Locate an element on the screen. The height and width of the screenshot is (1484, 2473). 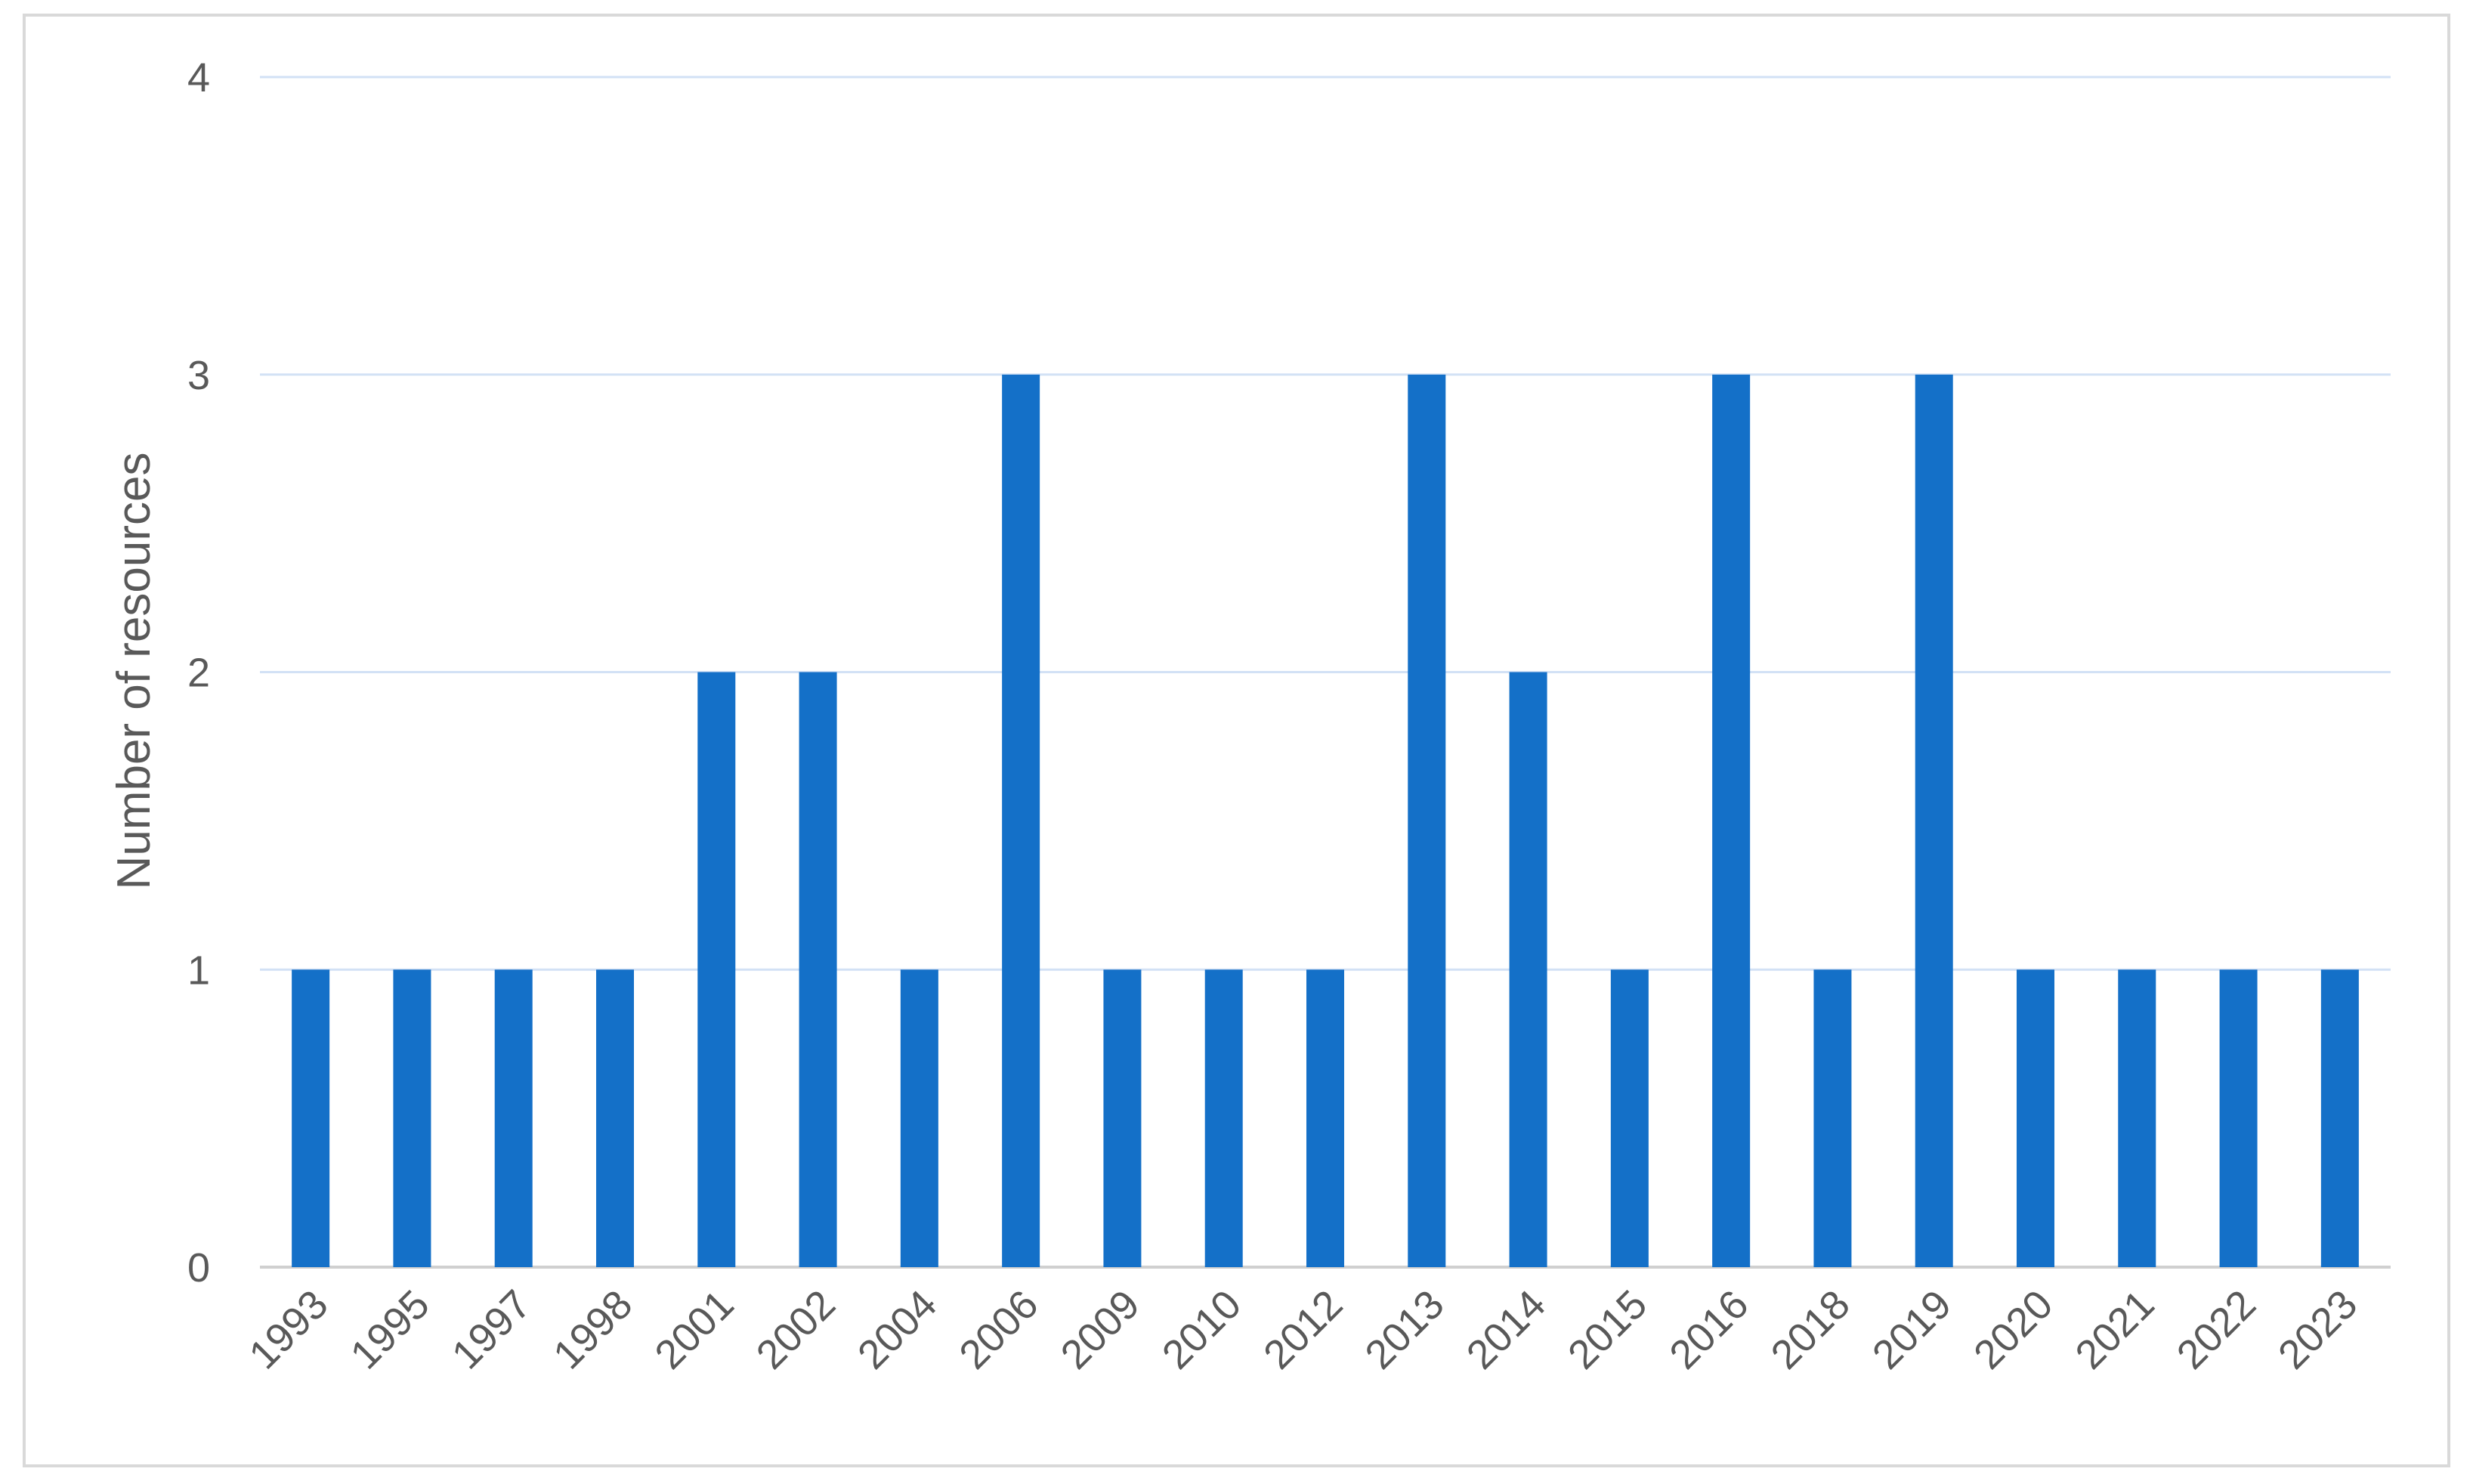
y-axis-title: Number of resources is located at coordinates (134, 671).